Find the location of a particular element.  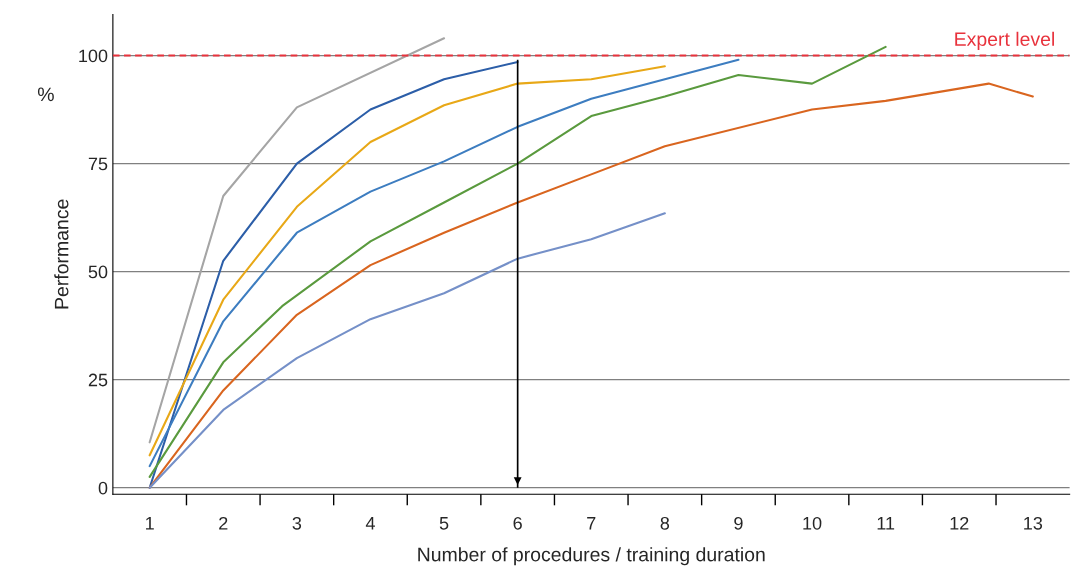

x-tick-label: 6 is located at coordinates (517, 523).